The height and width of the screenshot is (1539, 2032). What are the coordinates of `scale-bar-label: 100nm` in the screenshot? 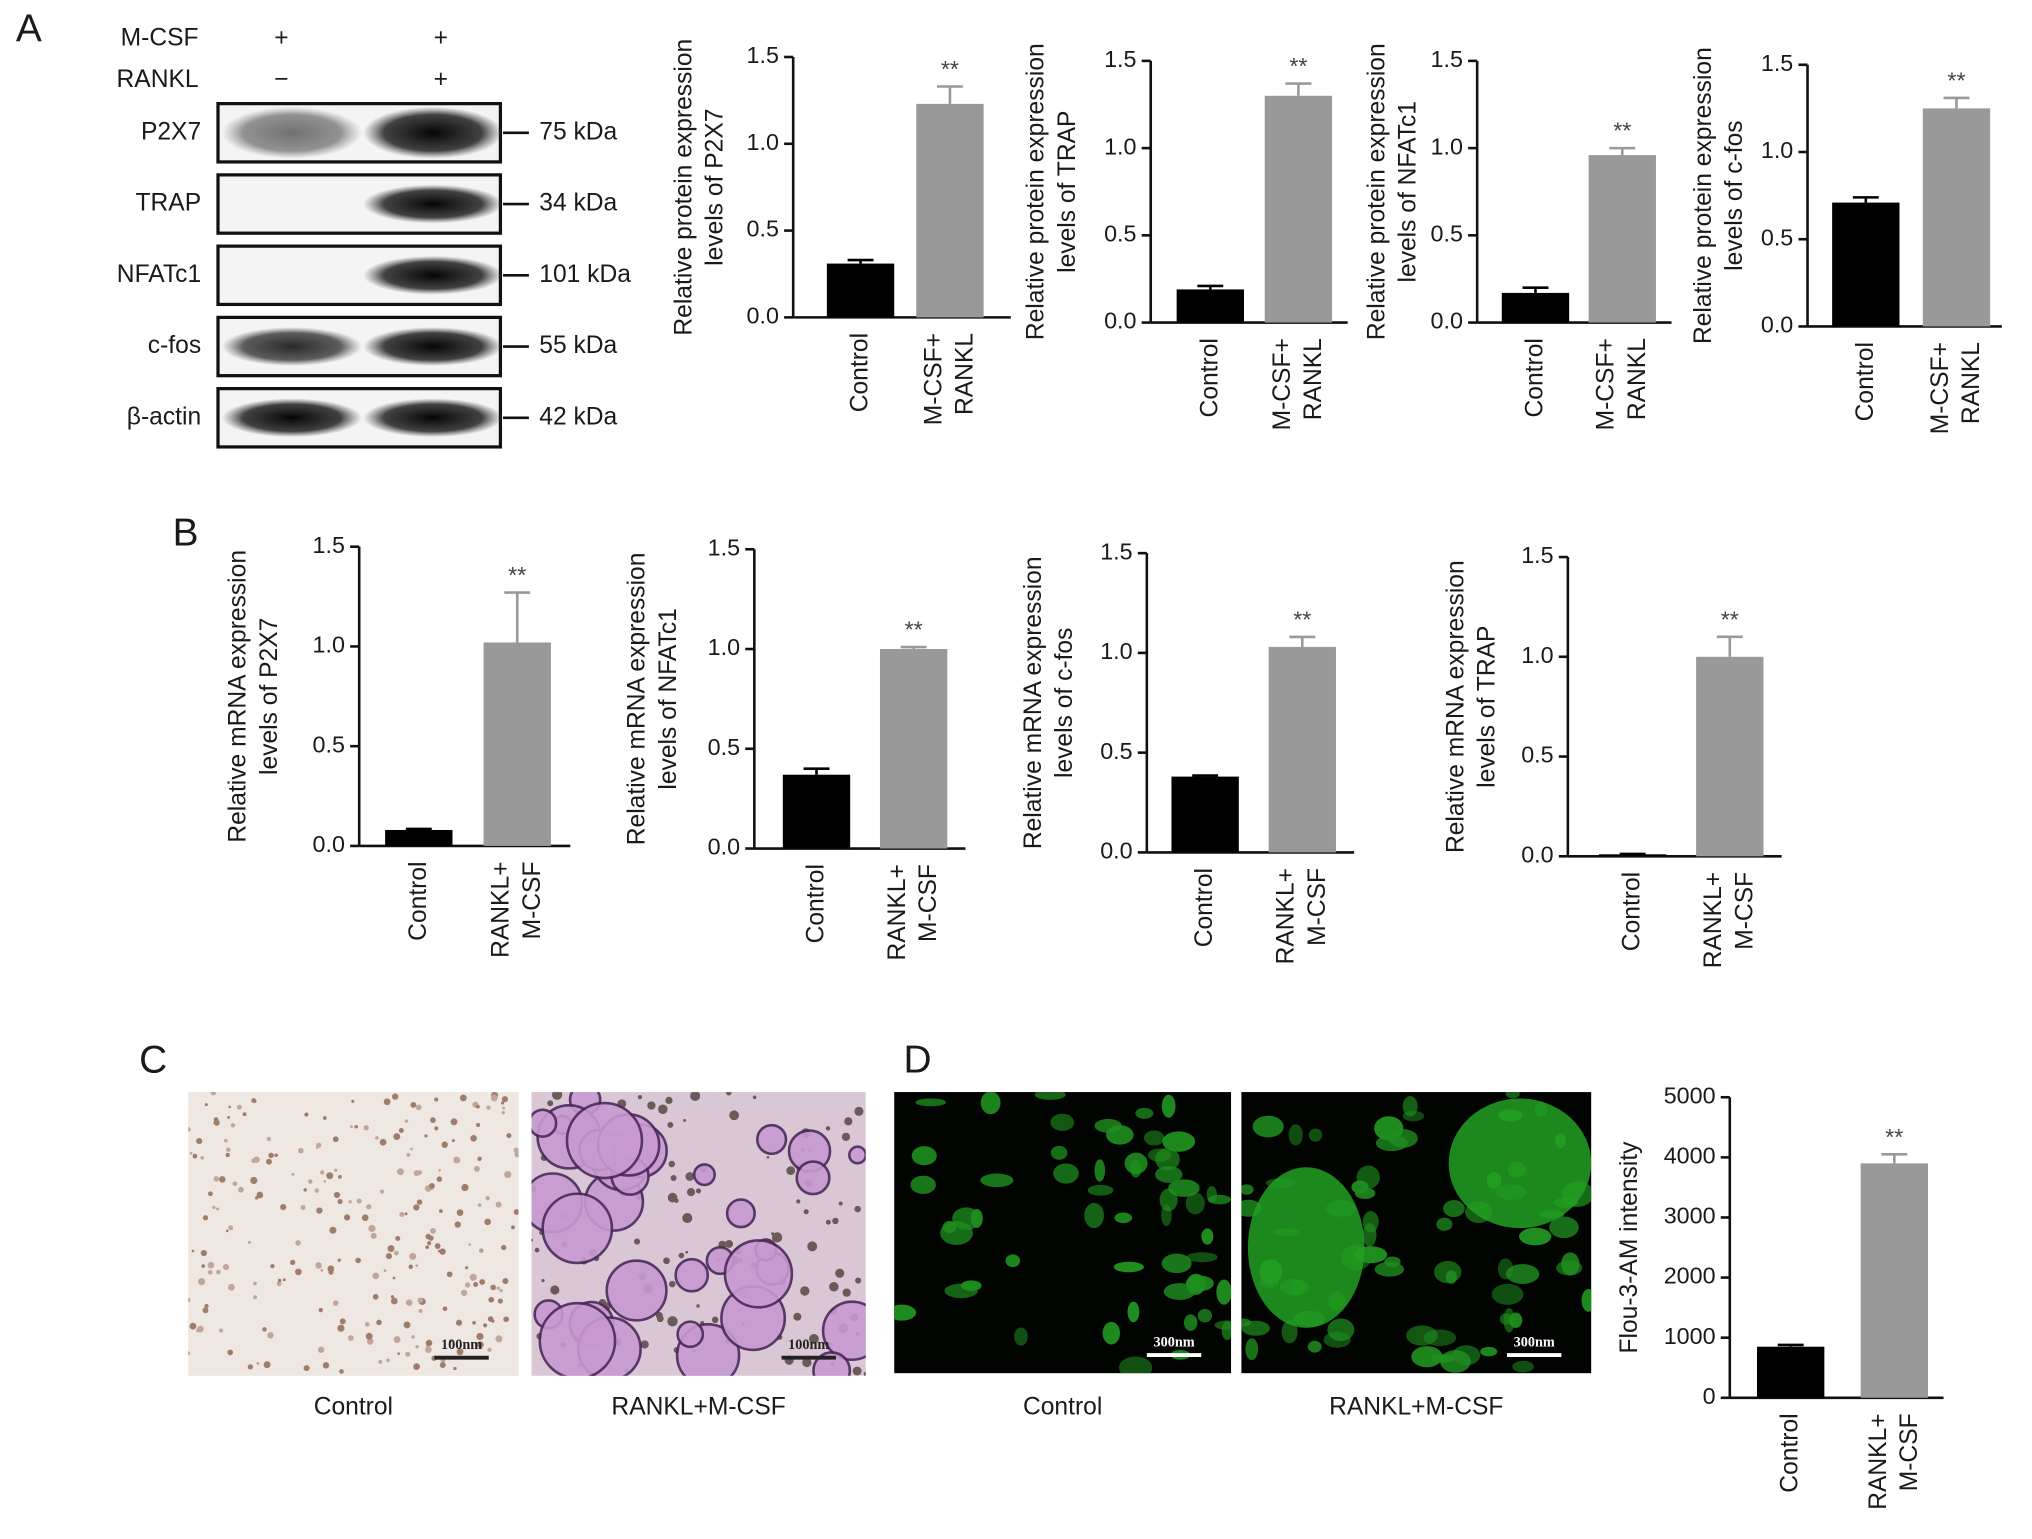 It's located at (808, 1345).